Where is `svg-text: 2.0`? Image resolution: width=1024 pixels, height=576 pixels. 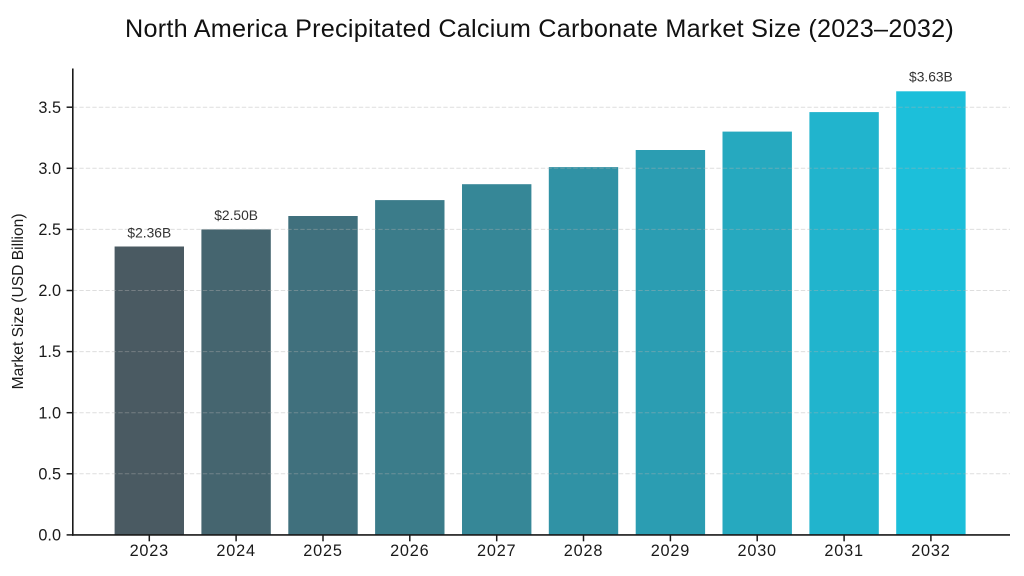
svg-text: 2.0 is located at coordinates (49, 291).